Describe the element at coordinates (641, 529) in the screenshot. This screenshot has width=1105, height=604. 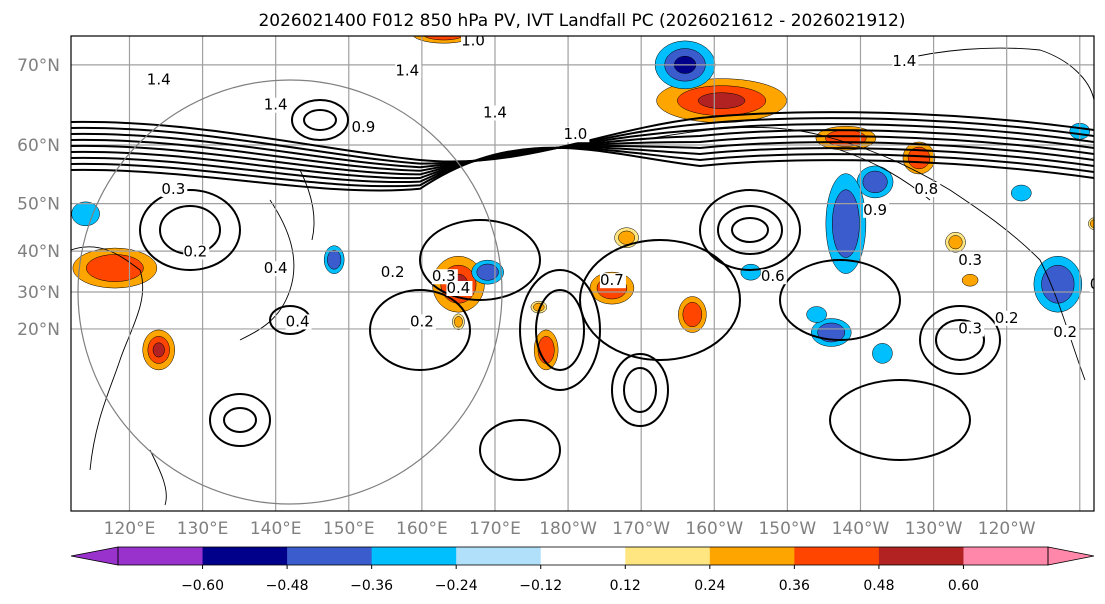
I see `lon-tick-label: 170°W` at that location.